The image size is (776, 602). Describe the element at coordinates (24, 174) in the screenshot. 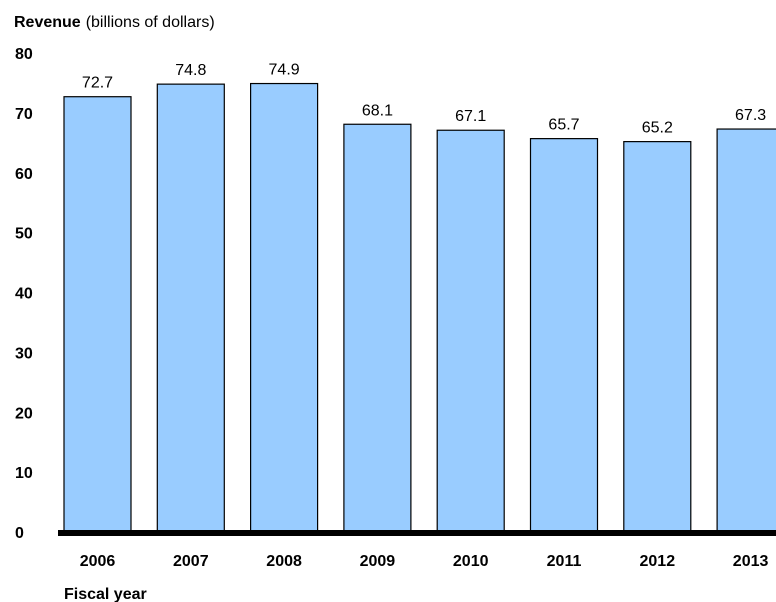

I see `y-tick-label: 60` at that location.